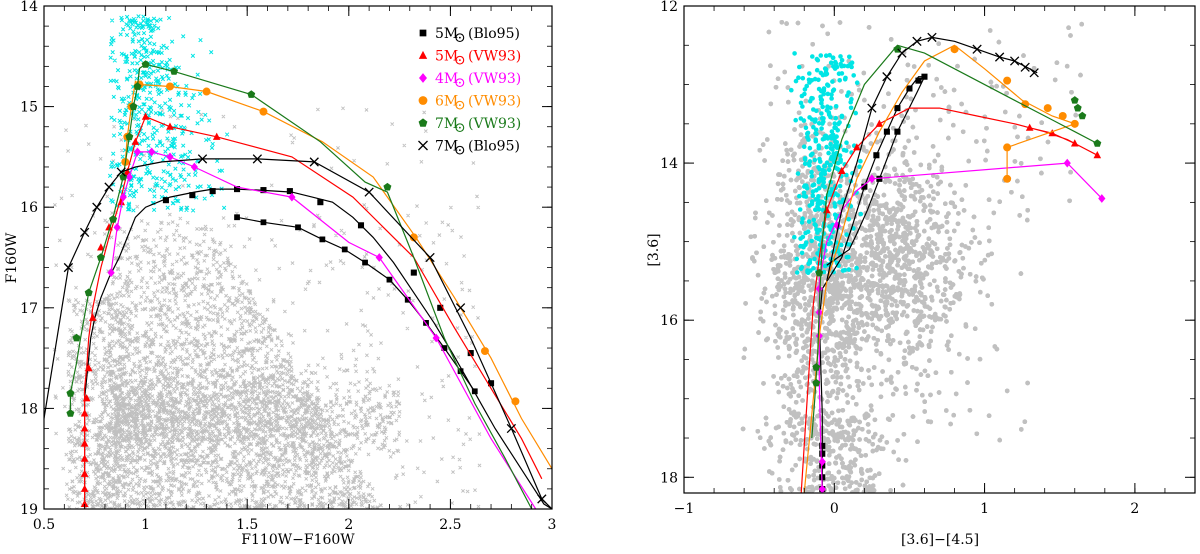  Describe the element at coordinates (834, 509) in the screenshot. I see `right-x-tick-label: 0` at that location.